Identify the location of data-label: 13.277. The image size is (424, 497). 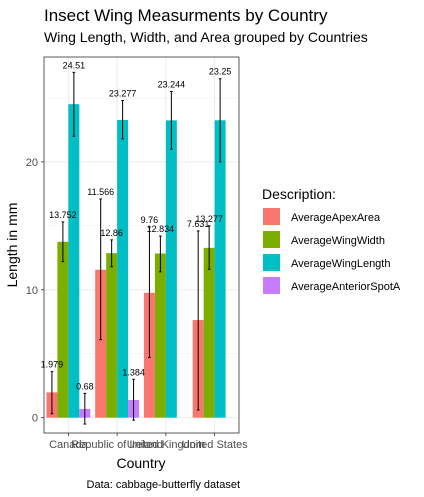
(209, 219).